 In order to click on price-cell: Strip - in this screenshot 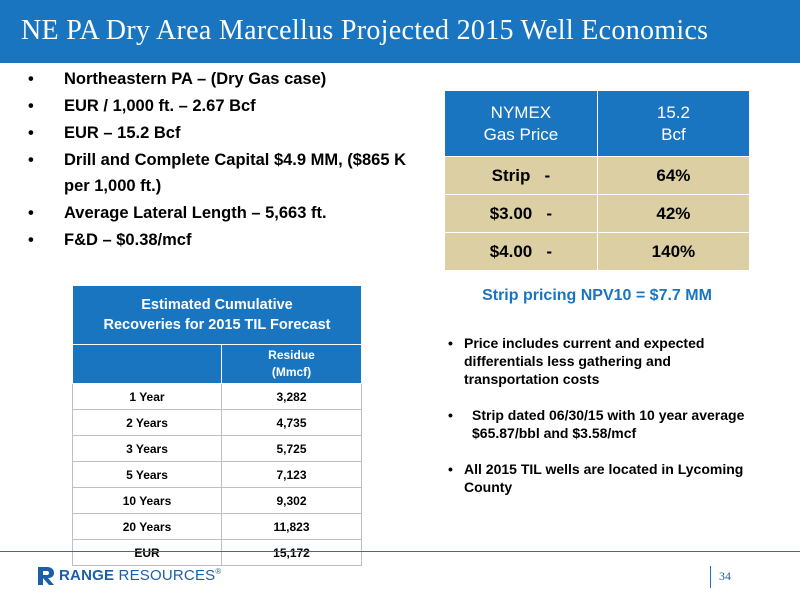, I will do `click(521, 175)`.